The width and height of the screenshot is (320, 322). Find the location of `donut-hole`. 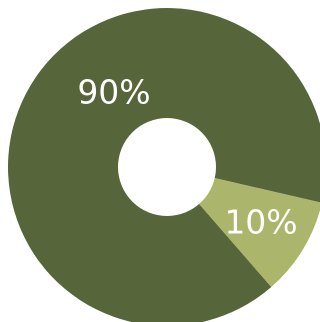

donut-hole is located at coordinates (167, 167).